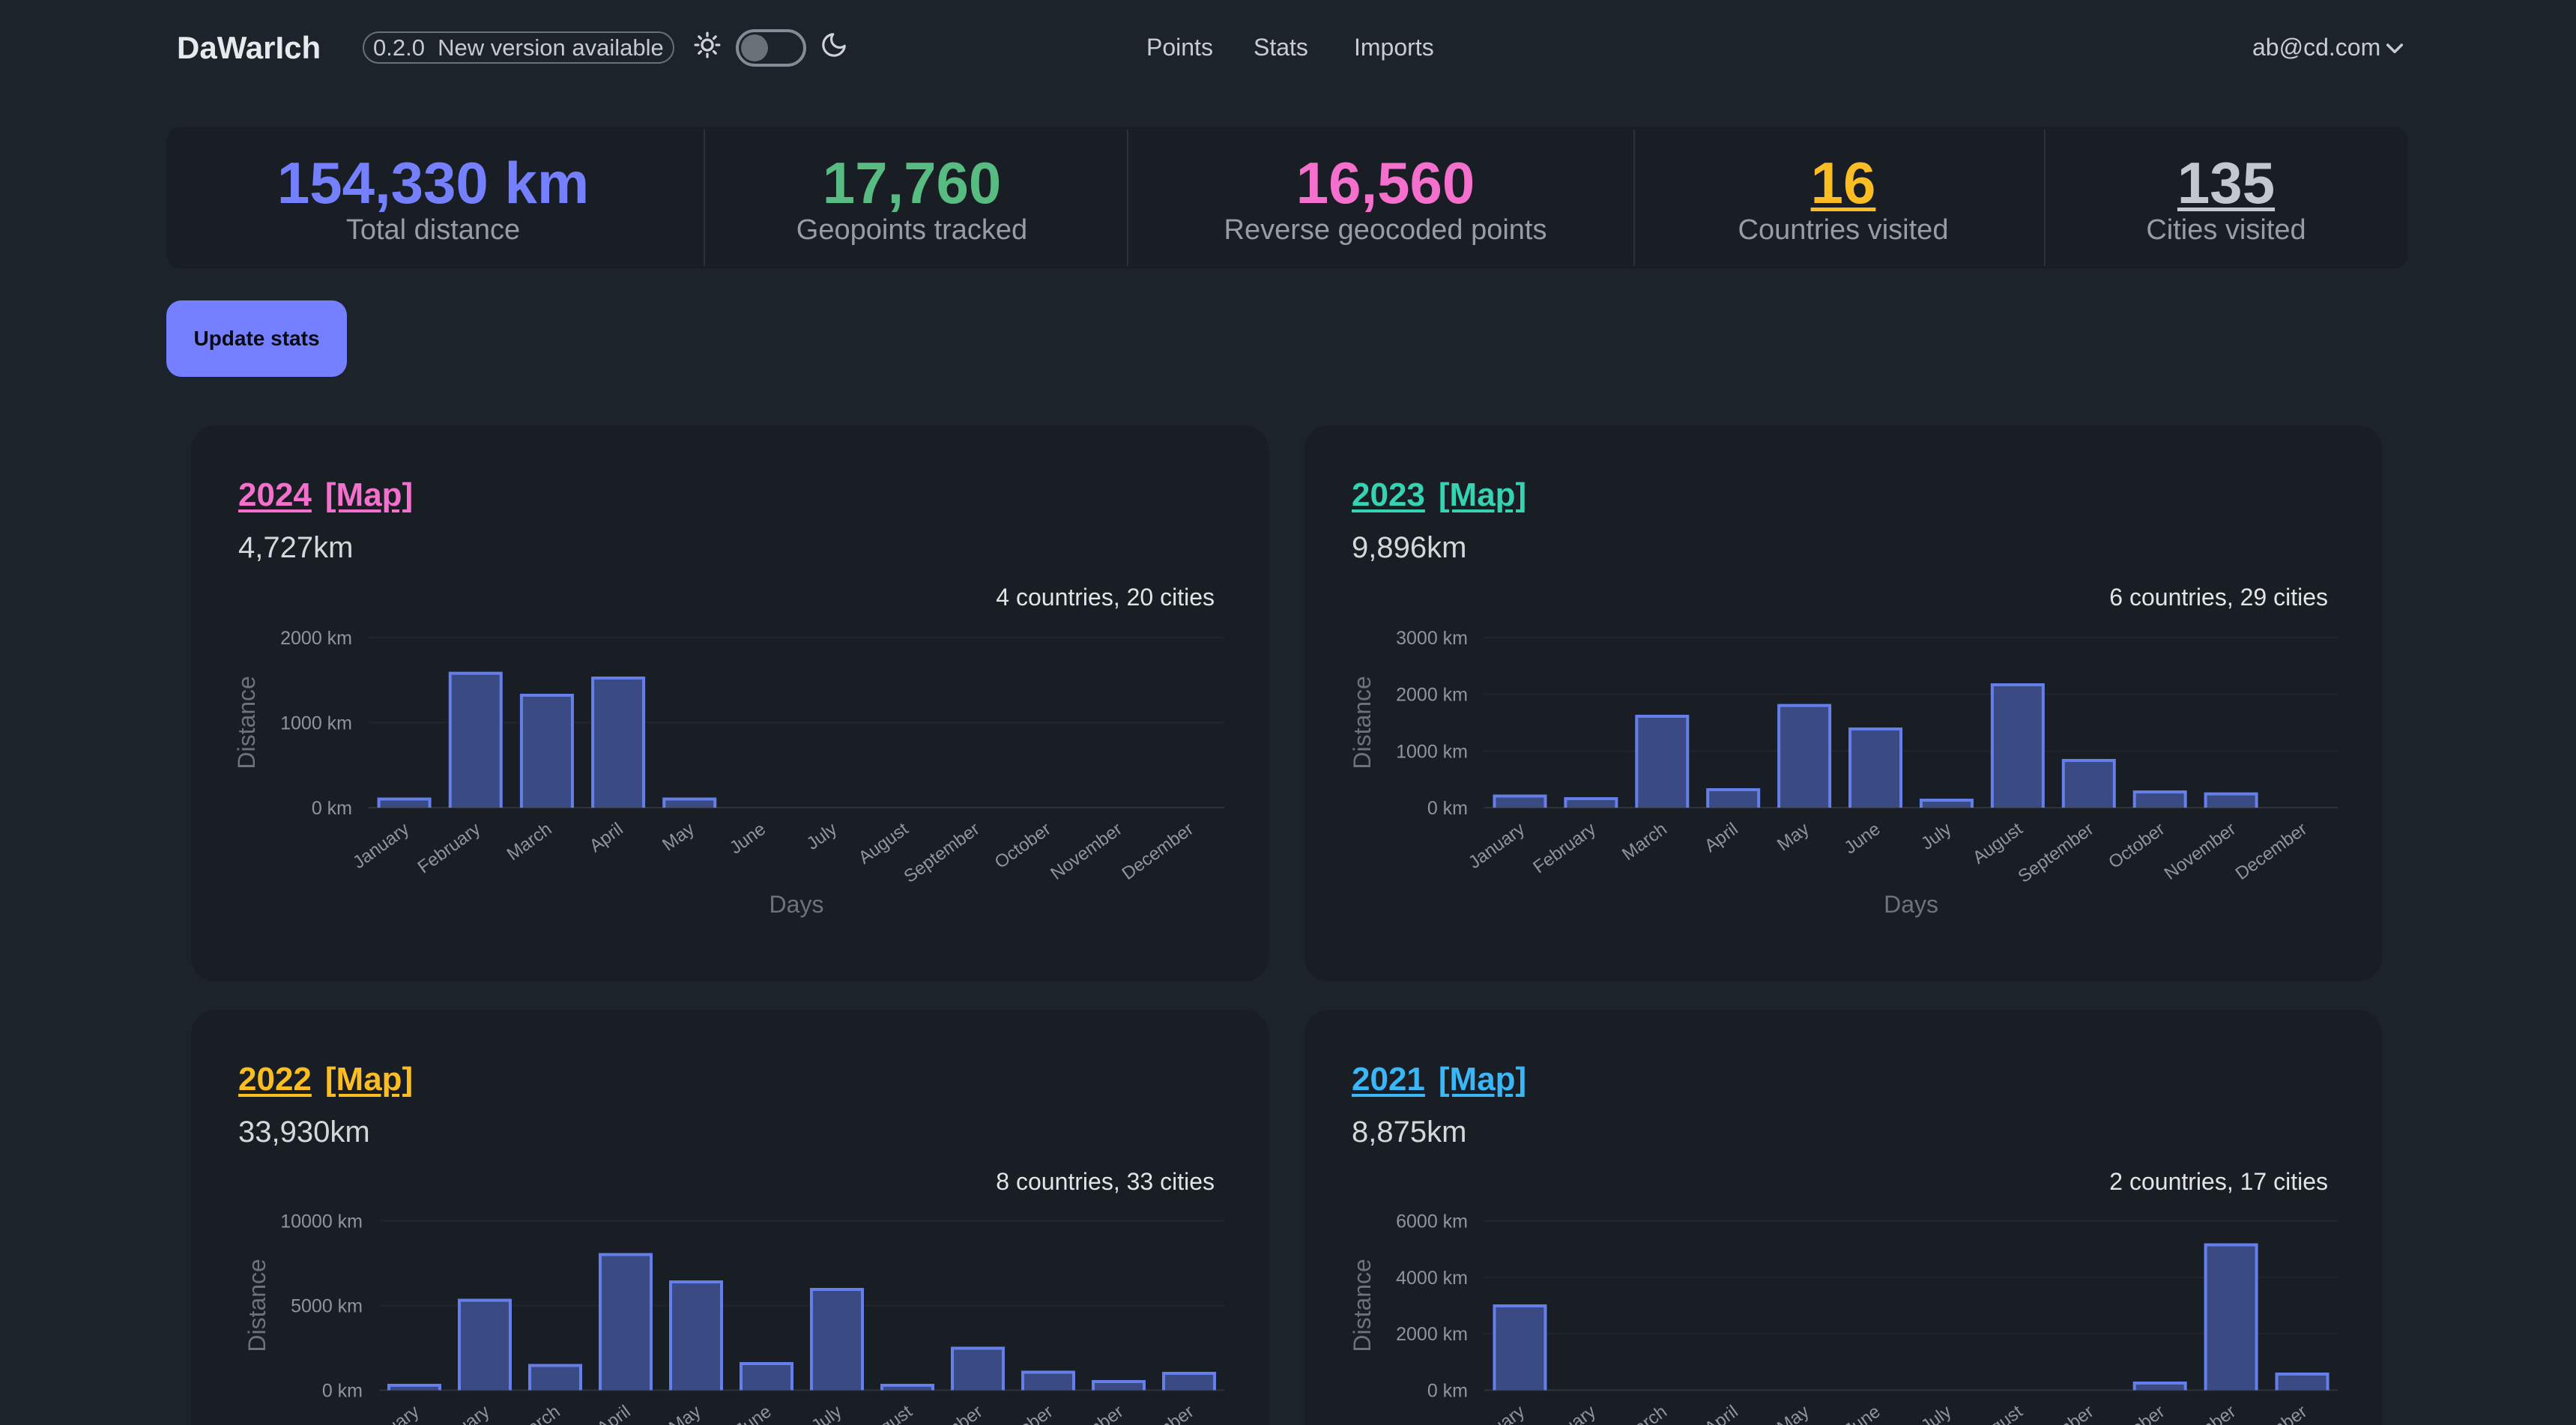 Image resolution: width=2576 pixels, height=1425 pixels. I want to click on svg-text: 6000 km, so click(1432, 1221).